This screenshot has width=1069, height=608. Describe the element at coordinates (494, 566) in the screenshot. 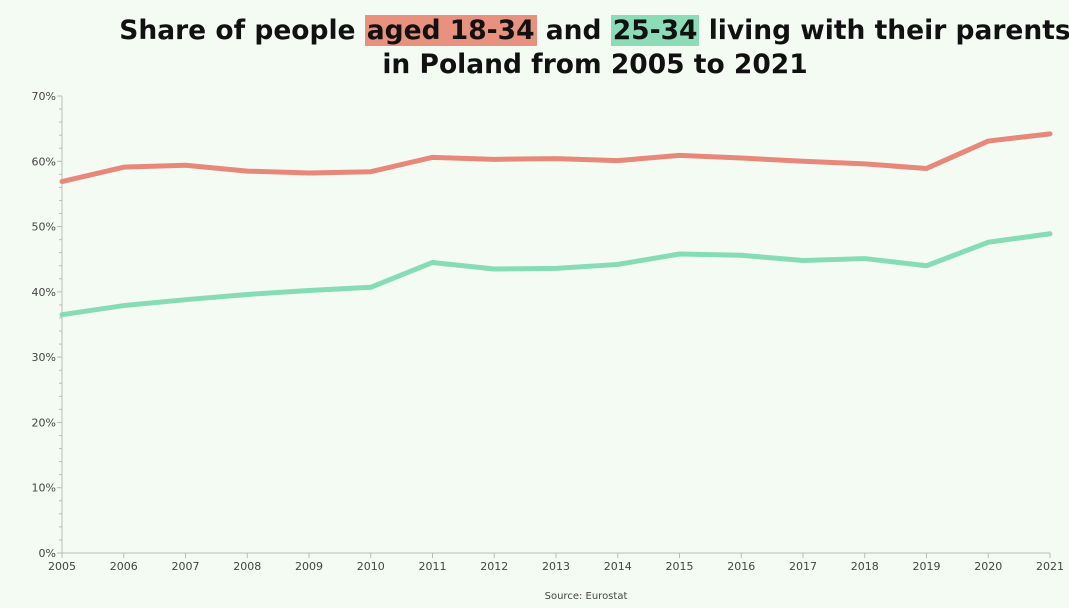

I see `x-tick-label: 2012` at that location.